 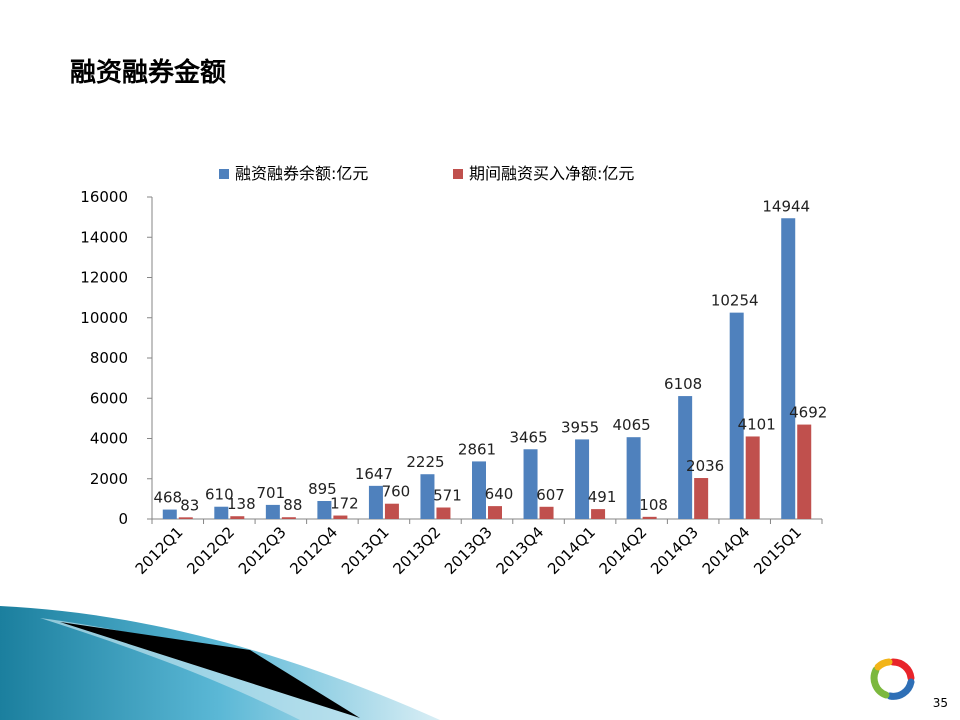 What do you see at coordinates (735, 301) in the screenshot?
I see `data-label-series1: 10254` at bounding box center [735, 301].